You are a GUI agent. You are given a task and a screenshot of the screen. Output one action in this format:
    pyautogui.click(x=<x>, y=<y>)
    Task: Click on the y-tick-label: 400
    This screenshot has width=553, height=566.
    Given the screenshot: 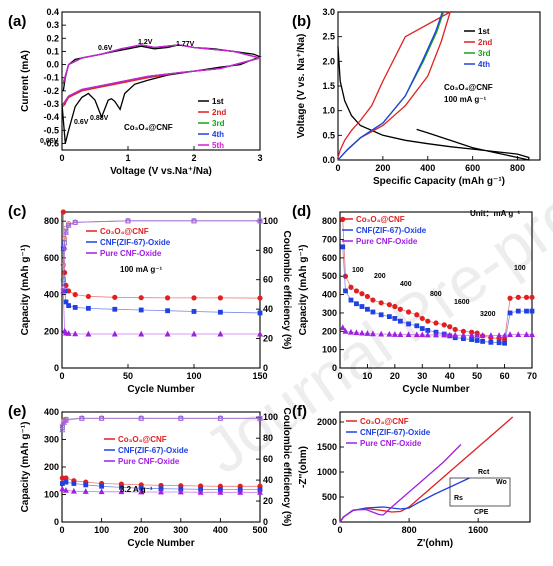 What is the action you would take?
    pyautogui.click(x=51, y=412)
    